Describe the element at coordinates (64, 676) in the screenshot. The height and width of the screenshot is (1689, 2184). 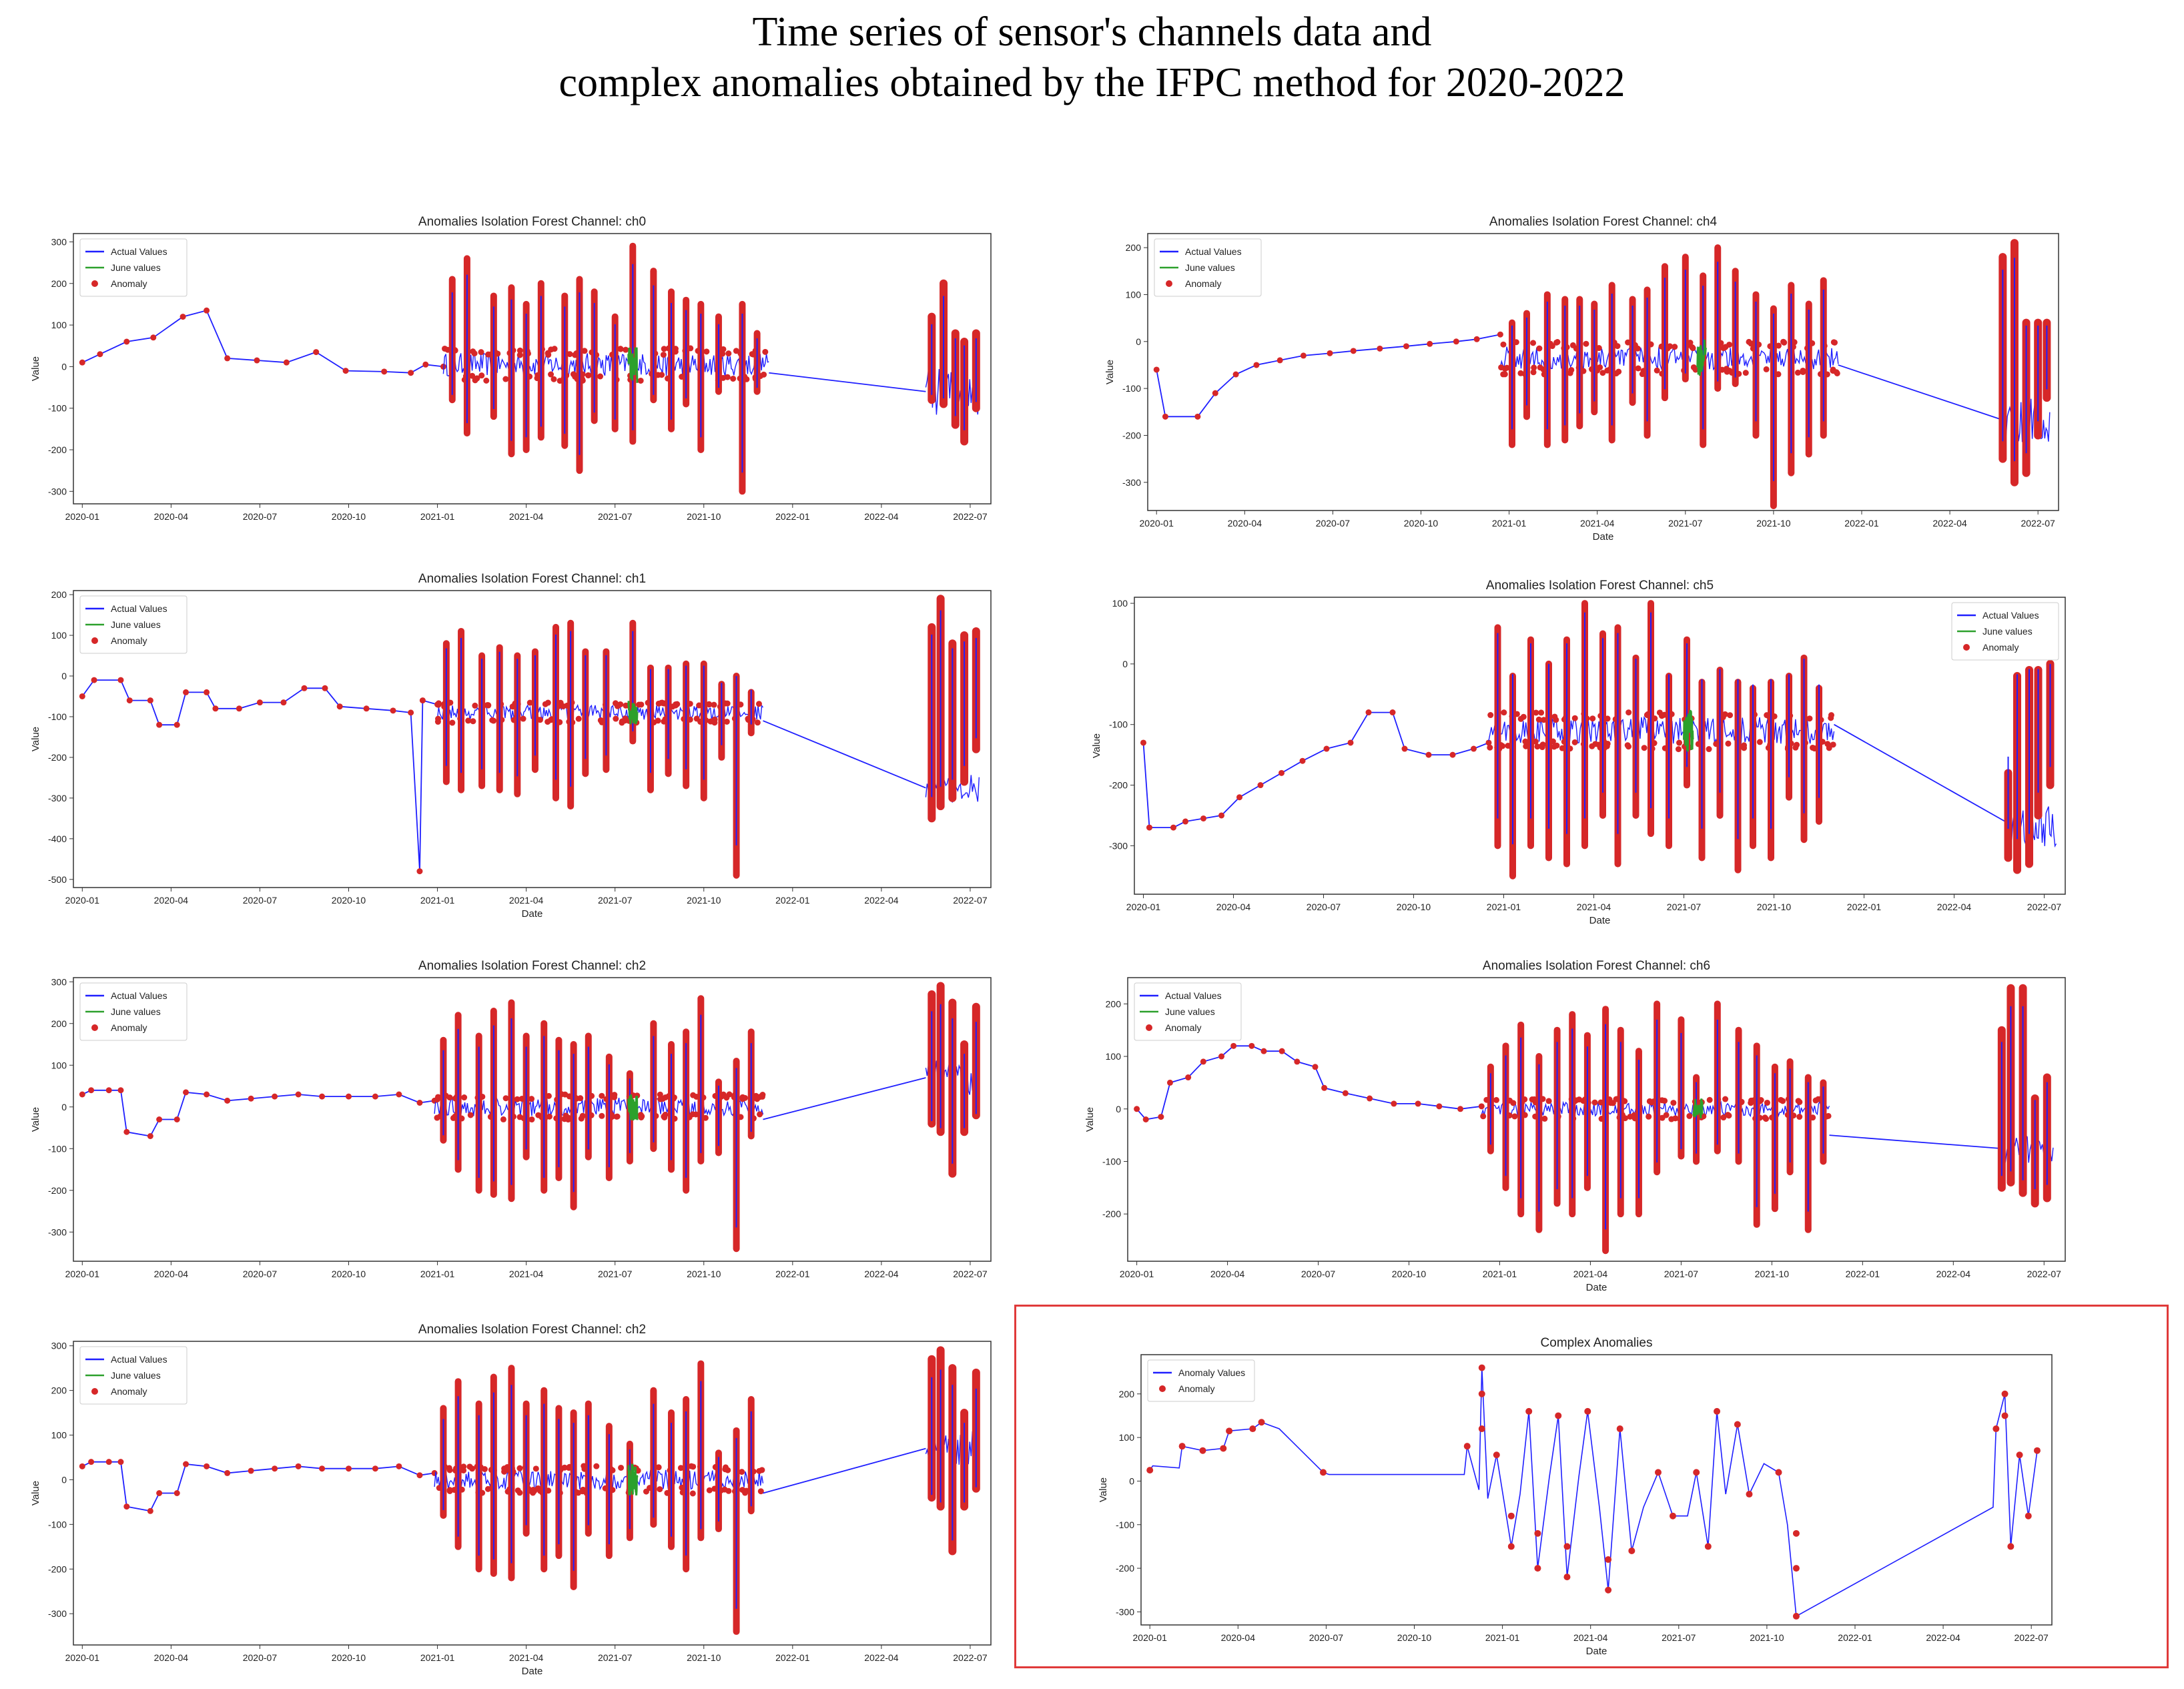
I see `y-tick-label: 0` at that location.